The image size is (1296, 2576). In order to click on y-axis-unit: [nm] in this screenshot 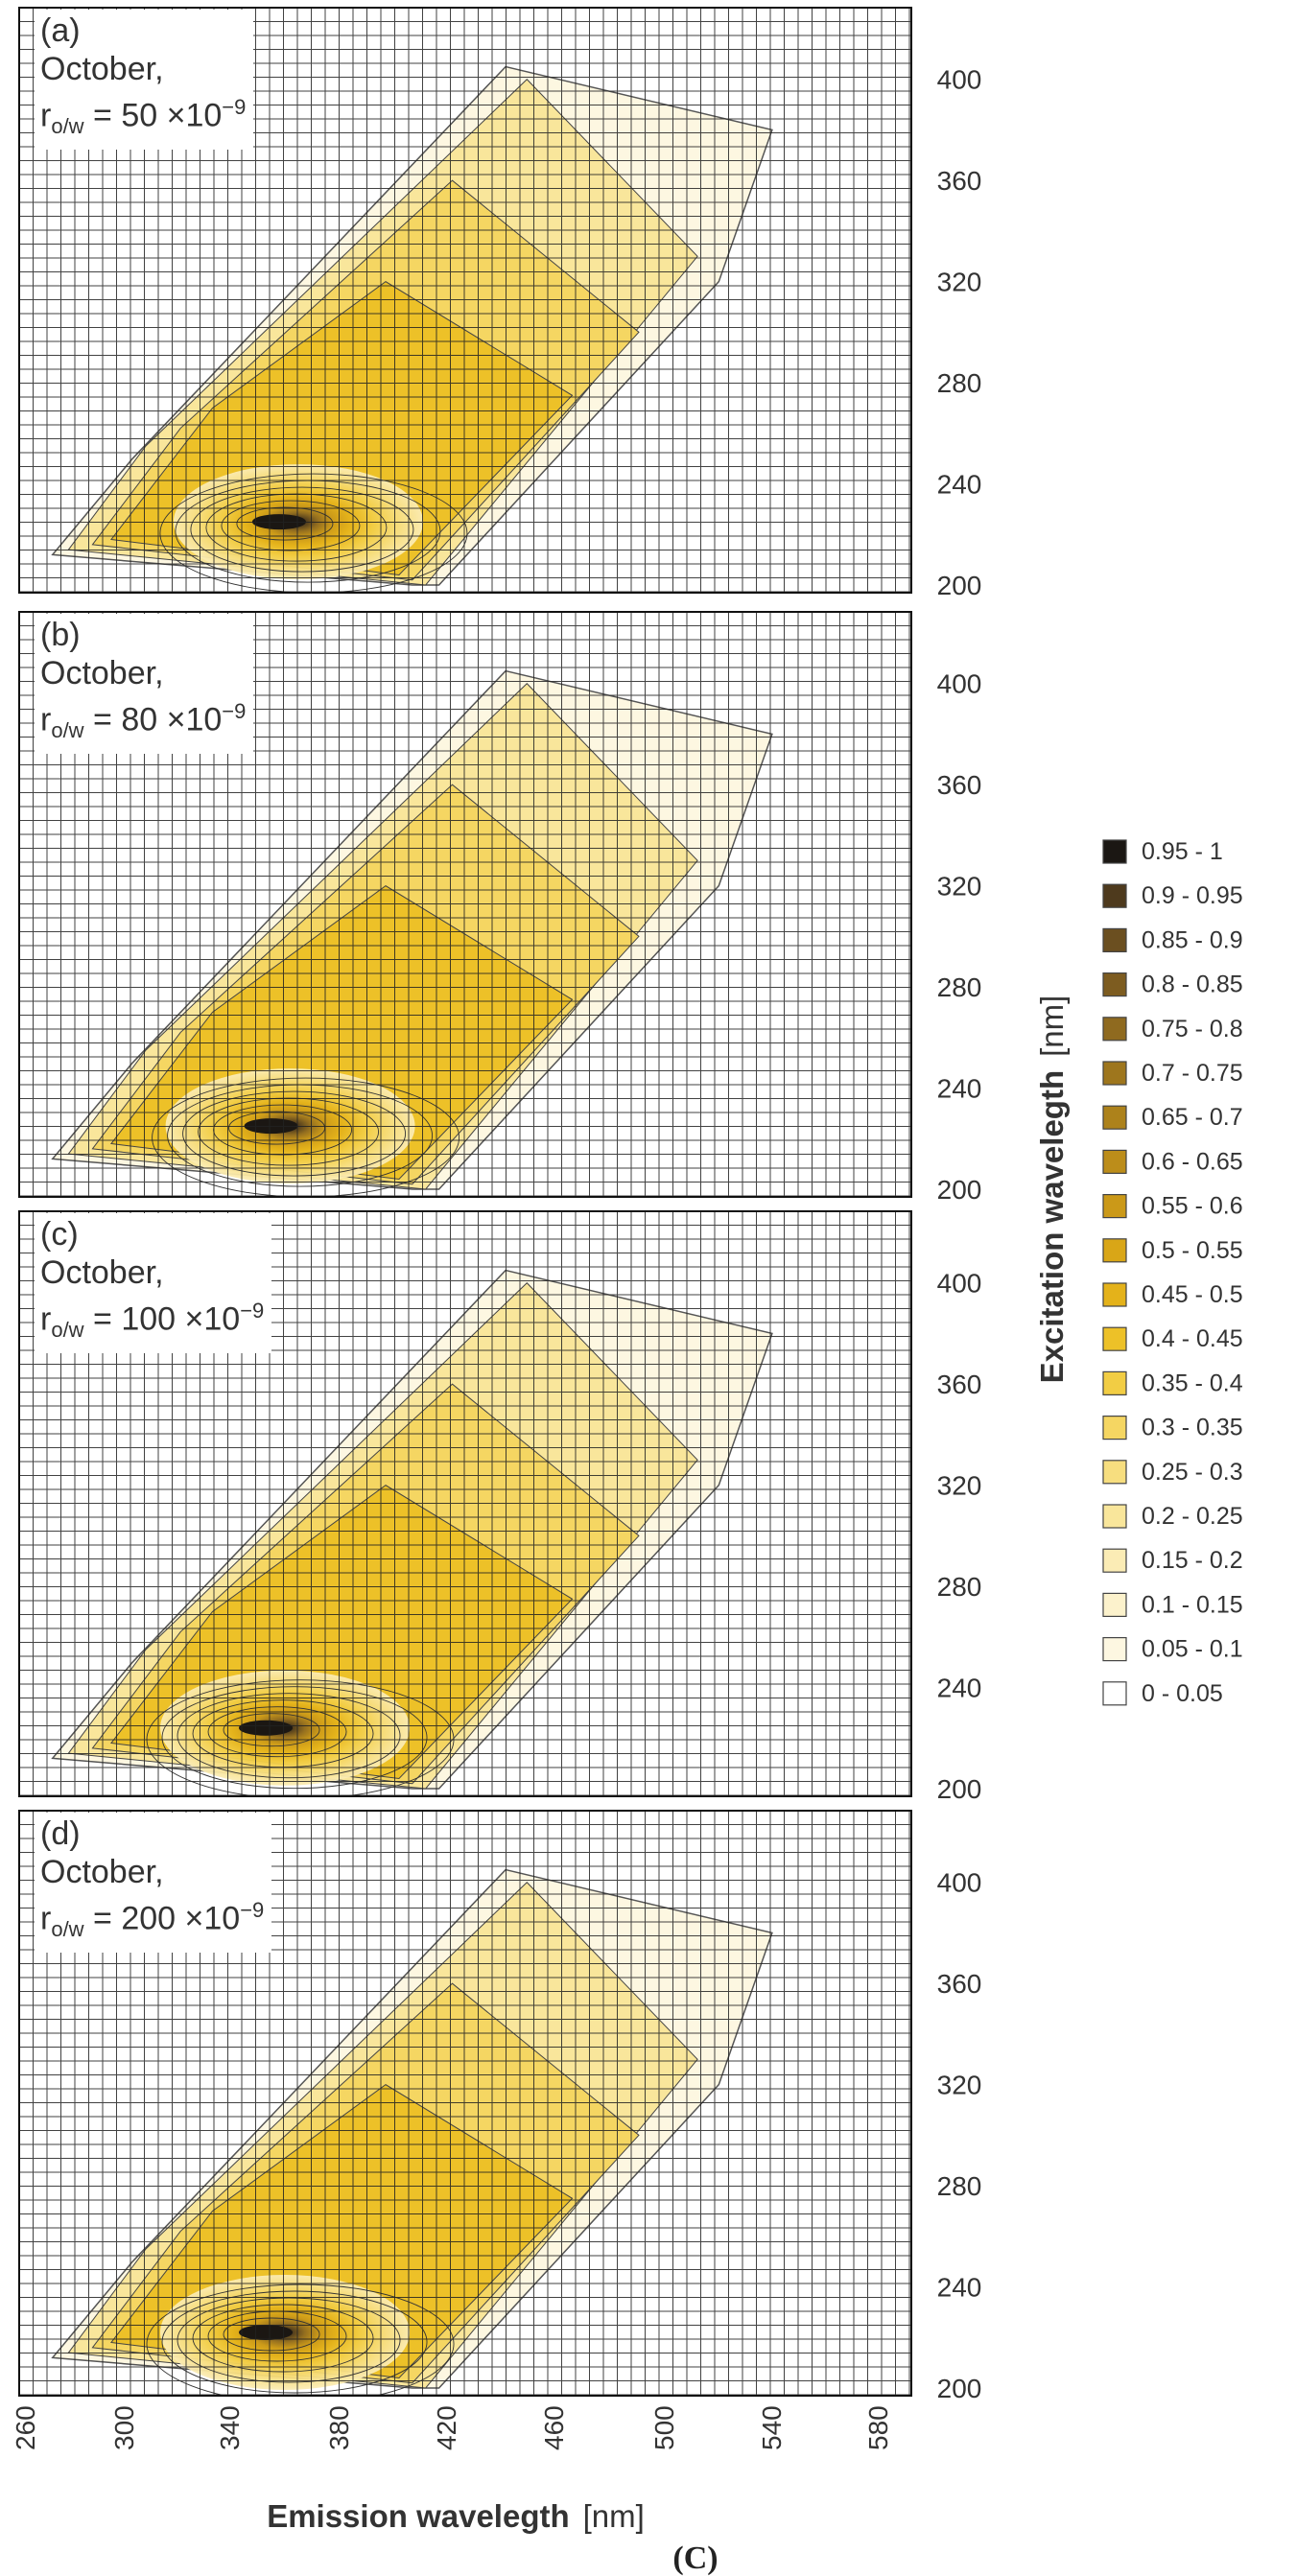, I will do `click(1052, 1026)`.